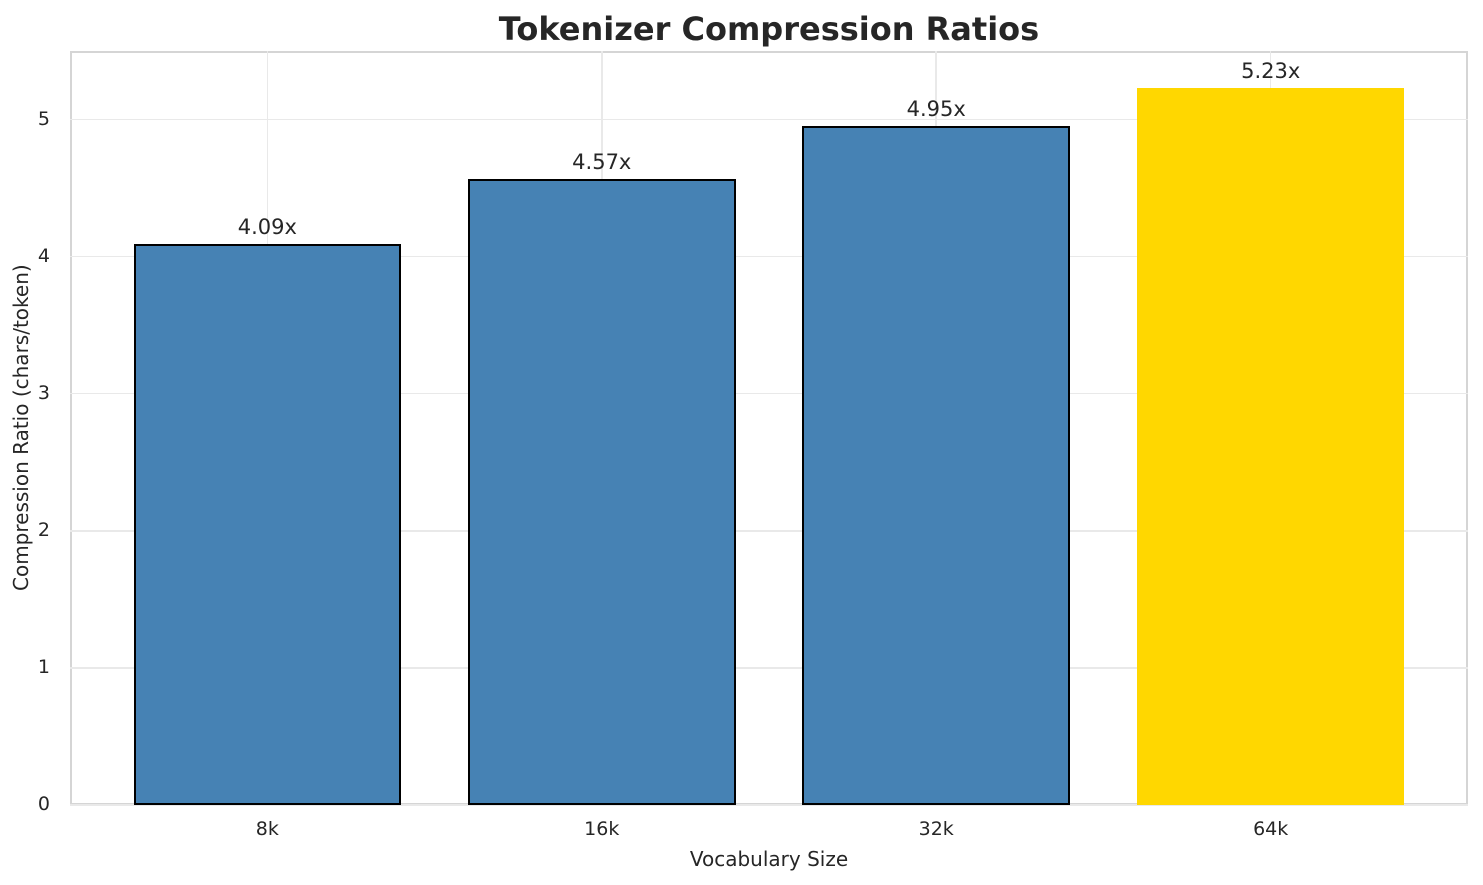 This screenshot has width=1483, height=885. What do you see at coordinates (43, 118) in the screenshot?
I see `y-tick-label: 5` at bounding box center [43, 118].